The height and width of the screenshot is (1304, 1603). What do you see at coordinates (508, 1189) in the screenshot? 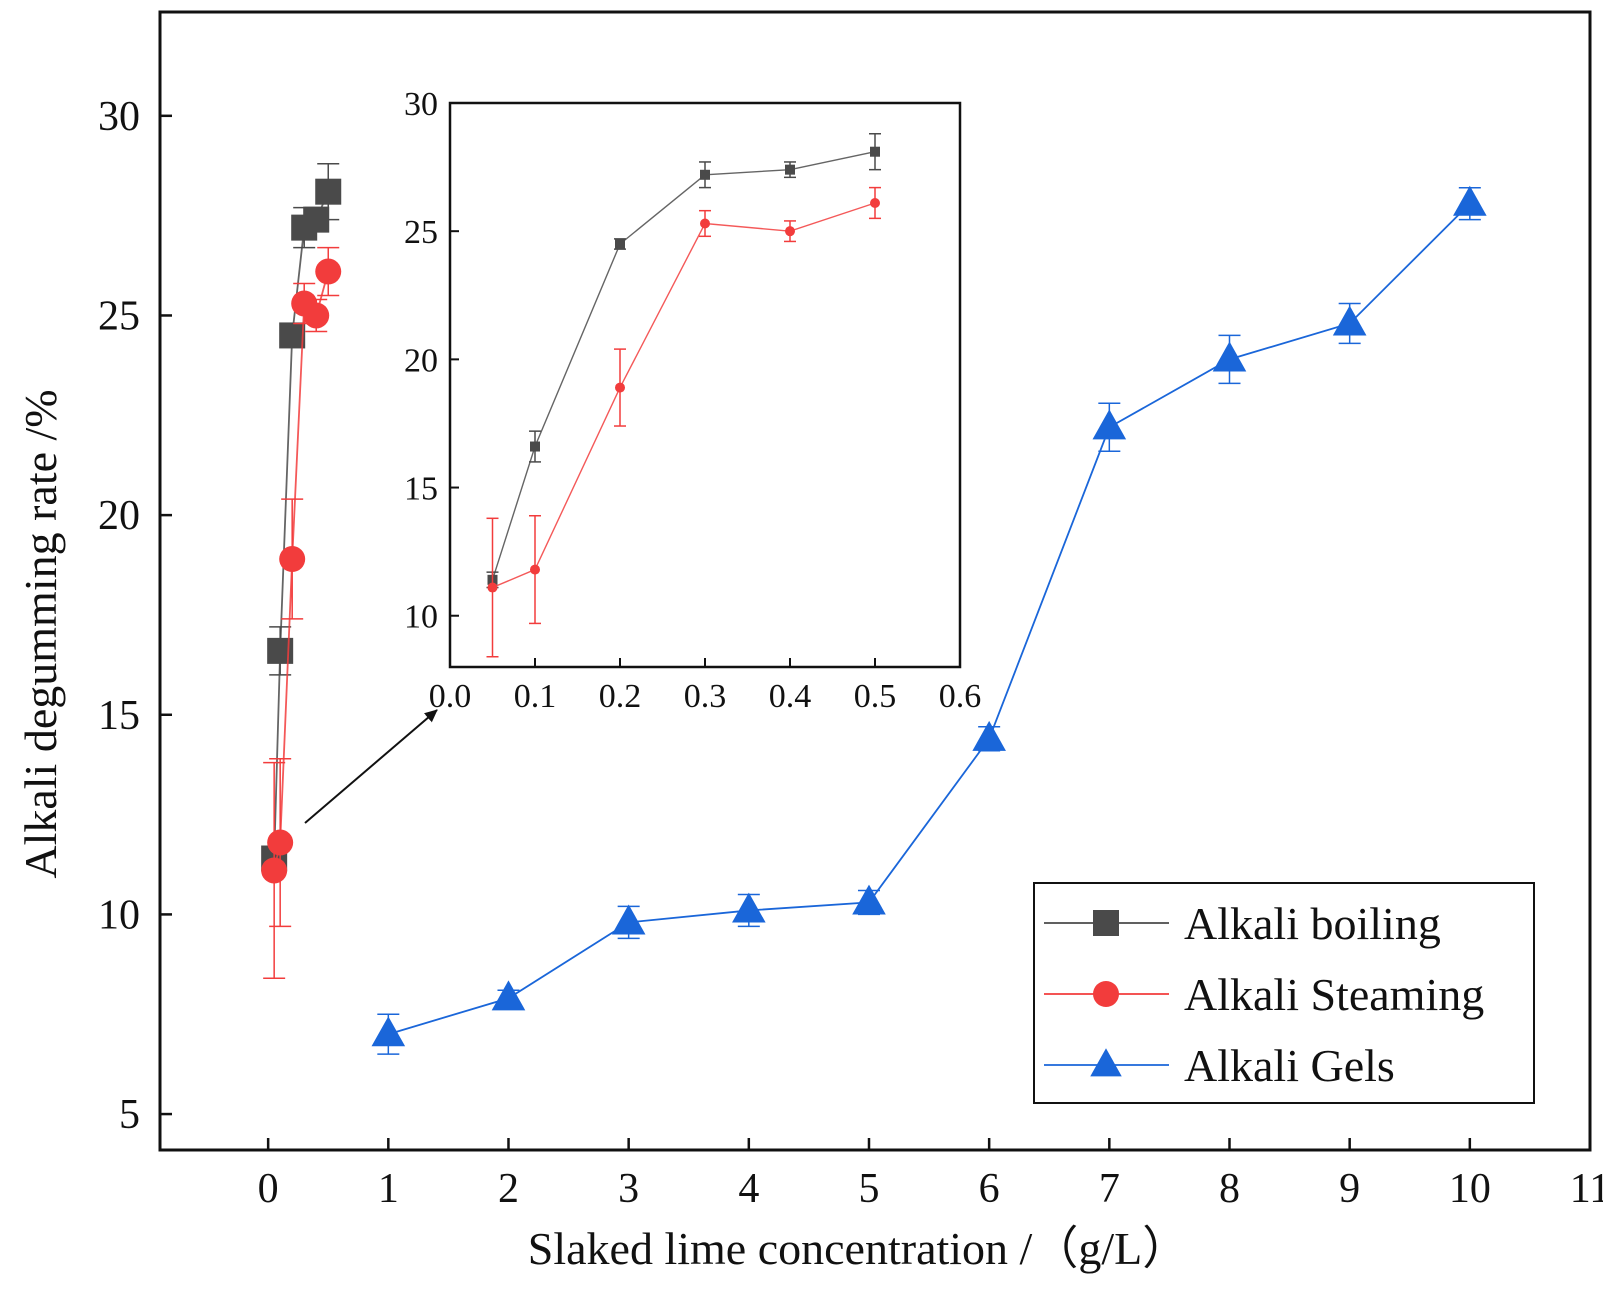
I see `x-tick-label: 2` at bounding box center [508, 1189].